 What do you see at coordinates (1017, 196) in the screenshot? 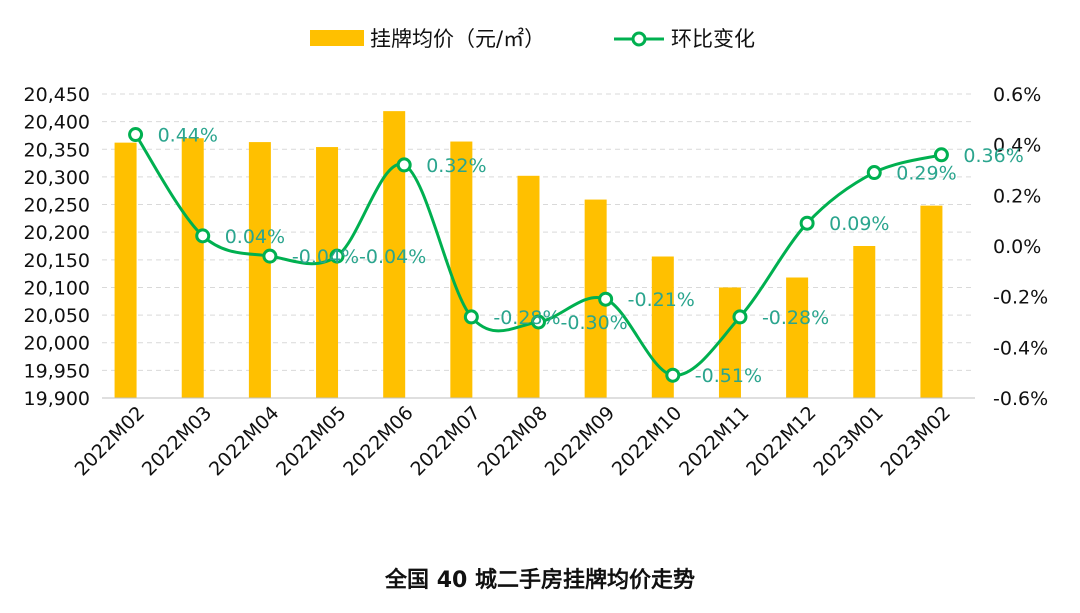
I see `right-tick-label: 0.2%` at bounding box center [1017, 196].